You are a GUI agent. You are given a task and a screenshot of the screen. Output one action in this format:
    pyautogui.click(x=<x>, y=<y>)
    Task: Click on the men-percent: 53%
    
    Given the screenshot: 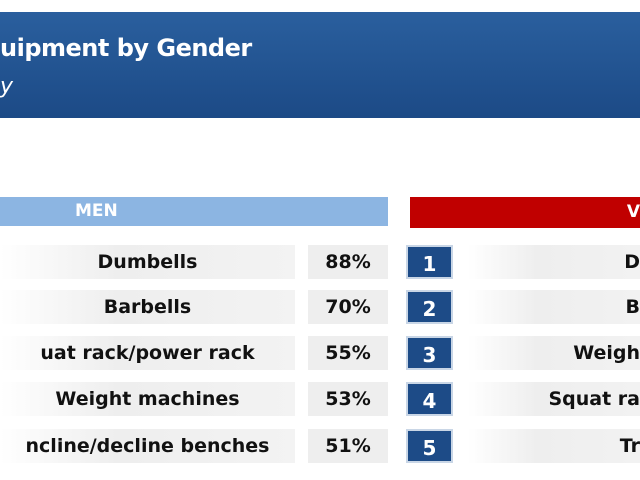 What is the action you would take?
    pyautogui.click(x=348, y=399)
    